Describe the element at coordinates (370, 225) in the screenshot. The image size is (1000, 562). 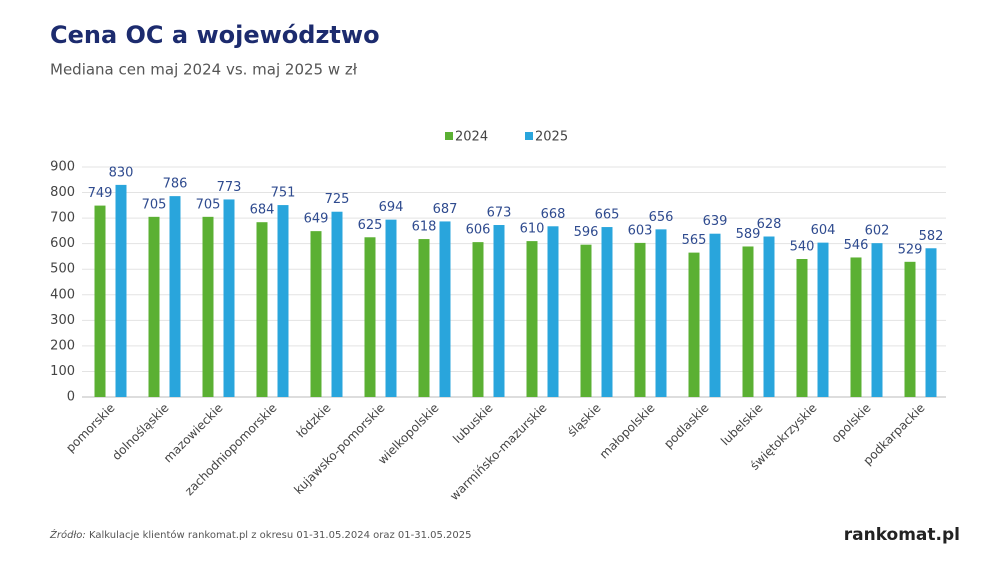
I see `value-label: 625` at that location.